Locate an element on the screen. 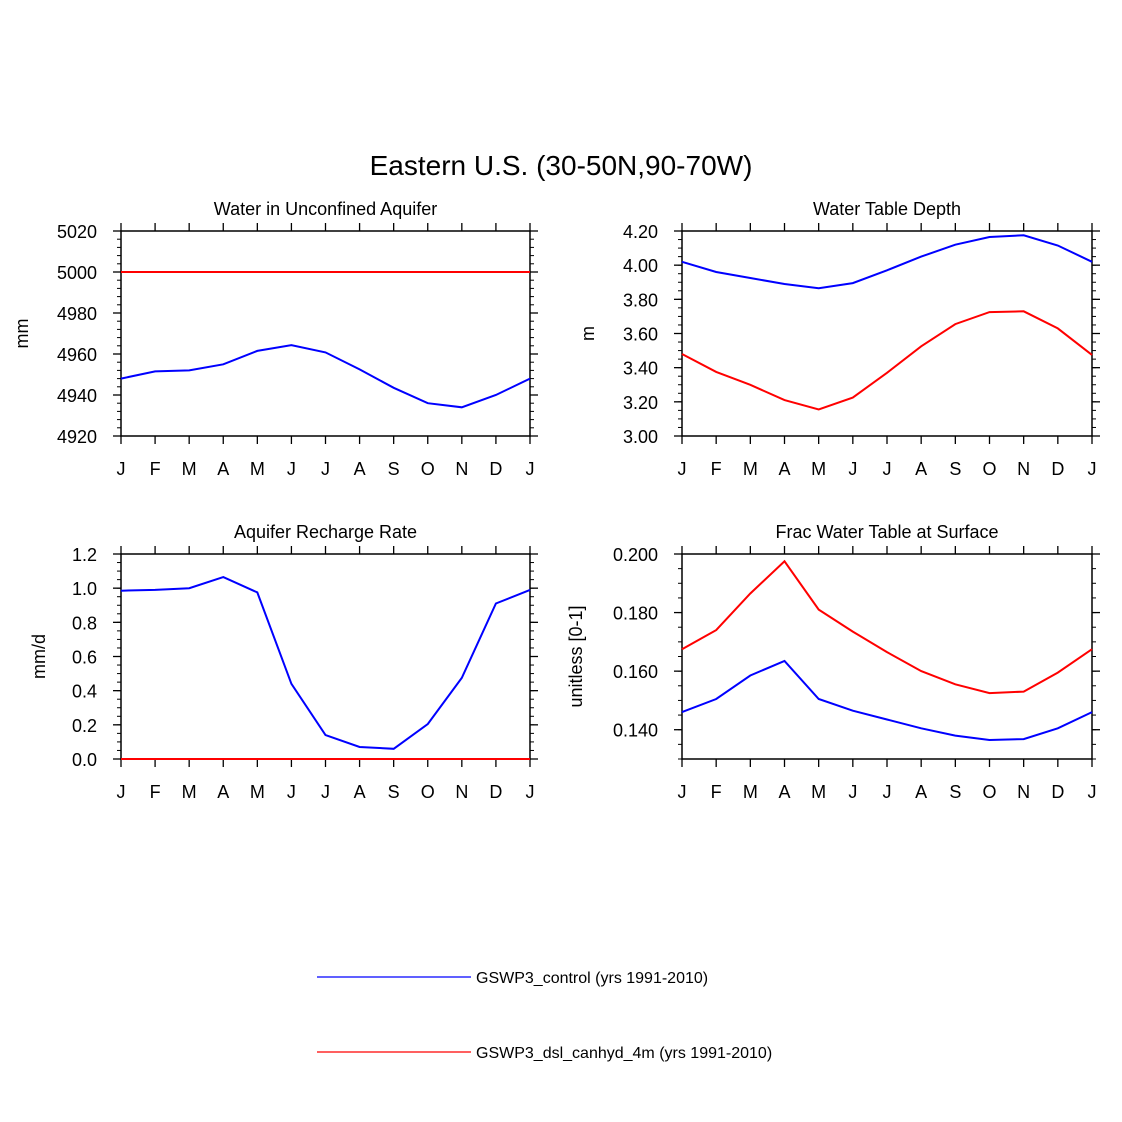  chart-1-xtick-label: D is located at coordinates (1057, 469).